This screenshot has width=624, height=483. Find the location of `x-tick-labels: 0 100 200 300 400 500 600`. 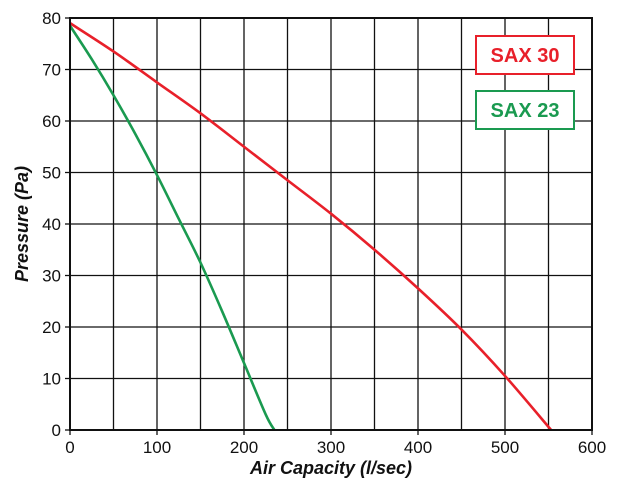

x-tick-labels: 0 100 200 300 400 500 600 is located at coordinates (335, 443).